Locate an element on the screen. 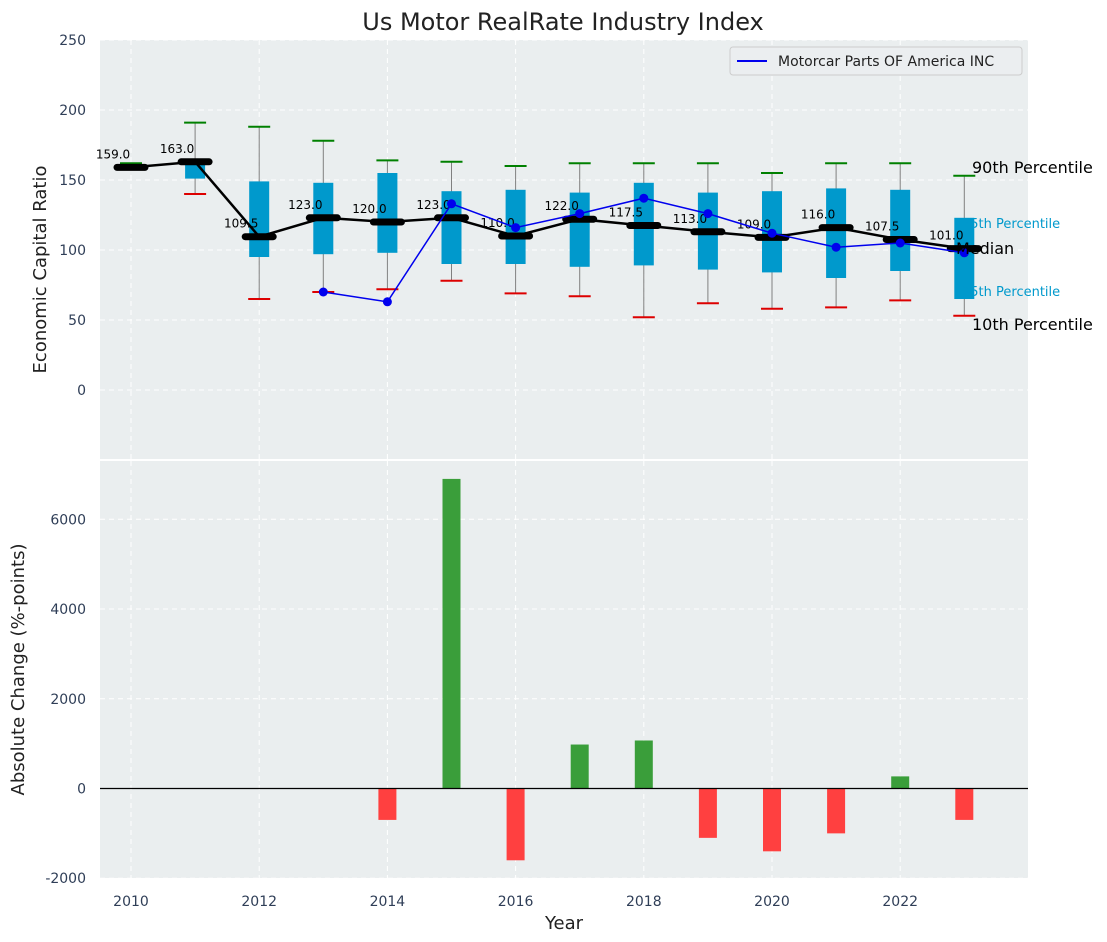 The width and height of the screenshot is (1107, 942). annotation-p90: 90th Percentile is located at coordinates (1032, 167).